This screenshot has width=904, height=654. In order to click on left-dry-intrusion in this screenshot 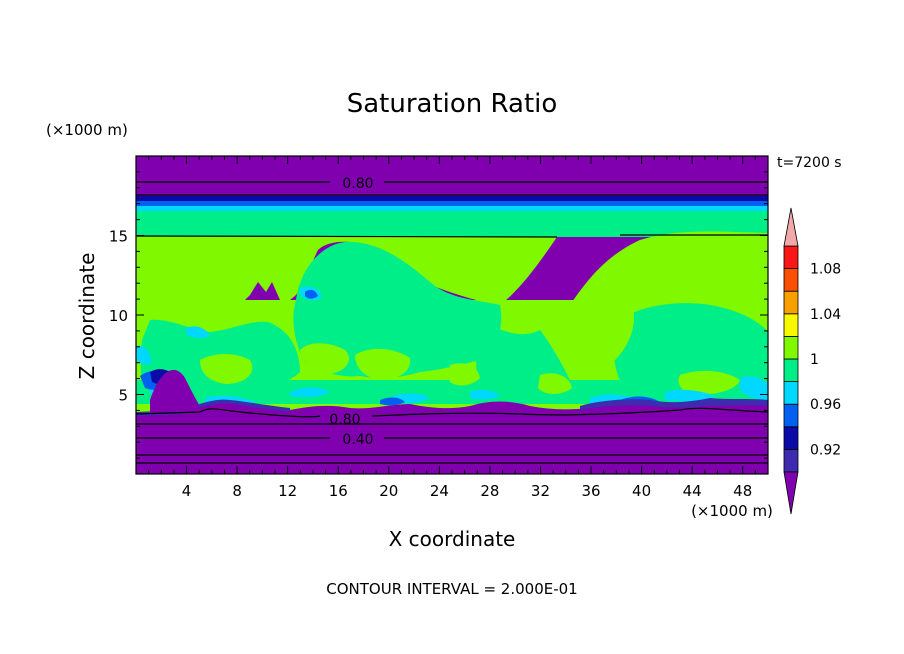, I will do `click(177, 391)`.